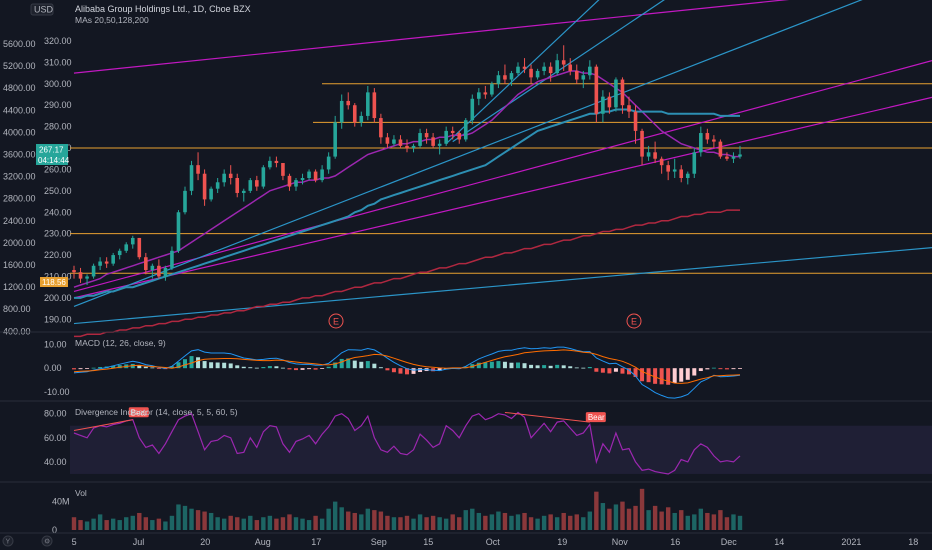  Describe the element at coordinates (634, 321) in the screenshot. I see `earnings-marker-2: E` at that location.